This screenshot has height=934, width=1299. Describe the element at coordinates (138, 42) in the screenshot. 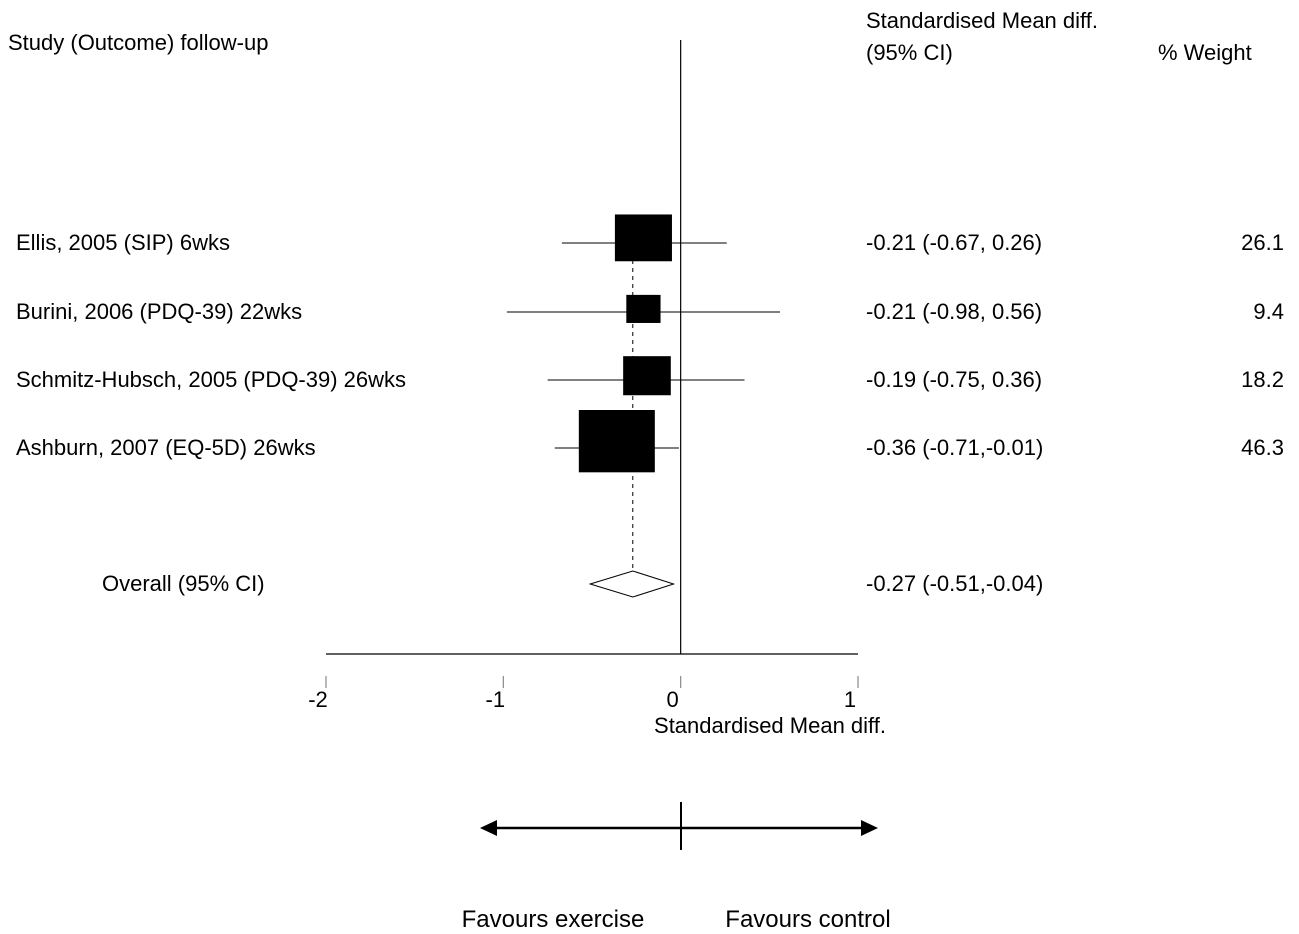

I see `study-column-header: Study (Outcome) follow-up` at that location.